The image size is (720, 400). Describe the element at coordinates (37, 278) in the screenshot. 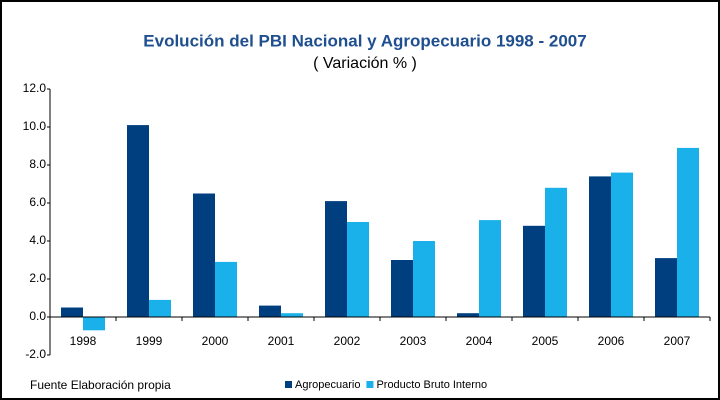

I see `y-tick-label: 2.0` at that location.